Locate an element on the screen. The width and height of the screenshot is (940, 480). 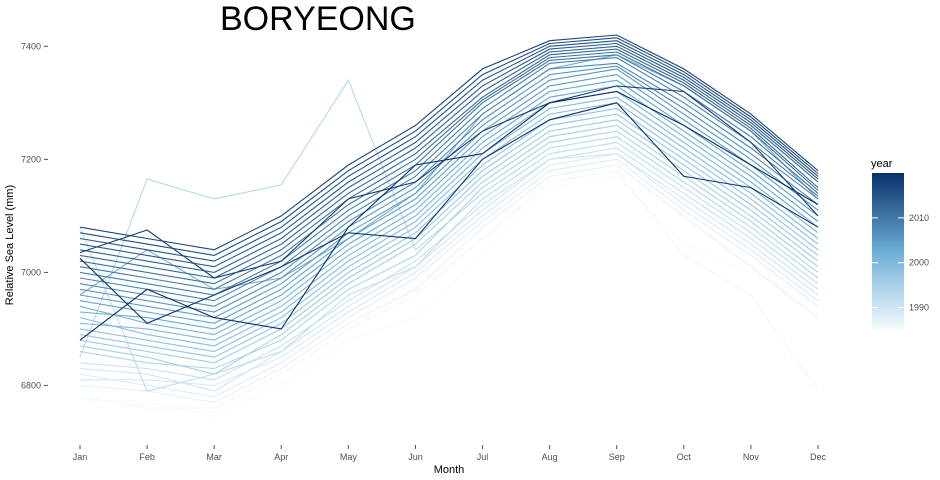
y-tick-label: 7400 is located at coordinates (31, 46).